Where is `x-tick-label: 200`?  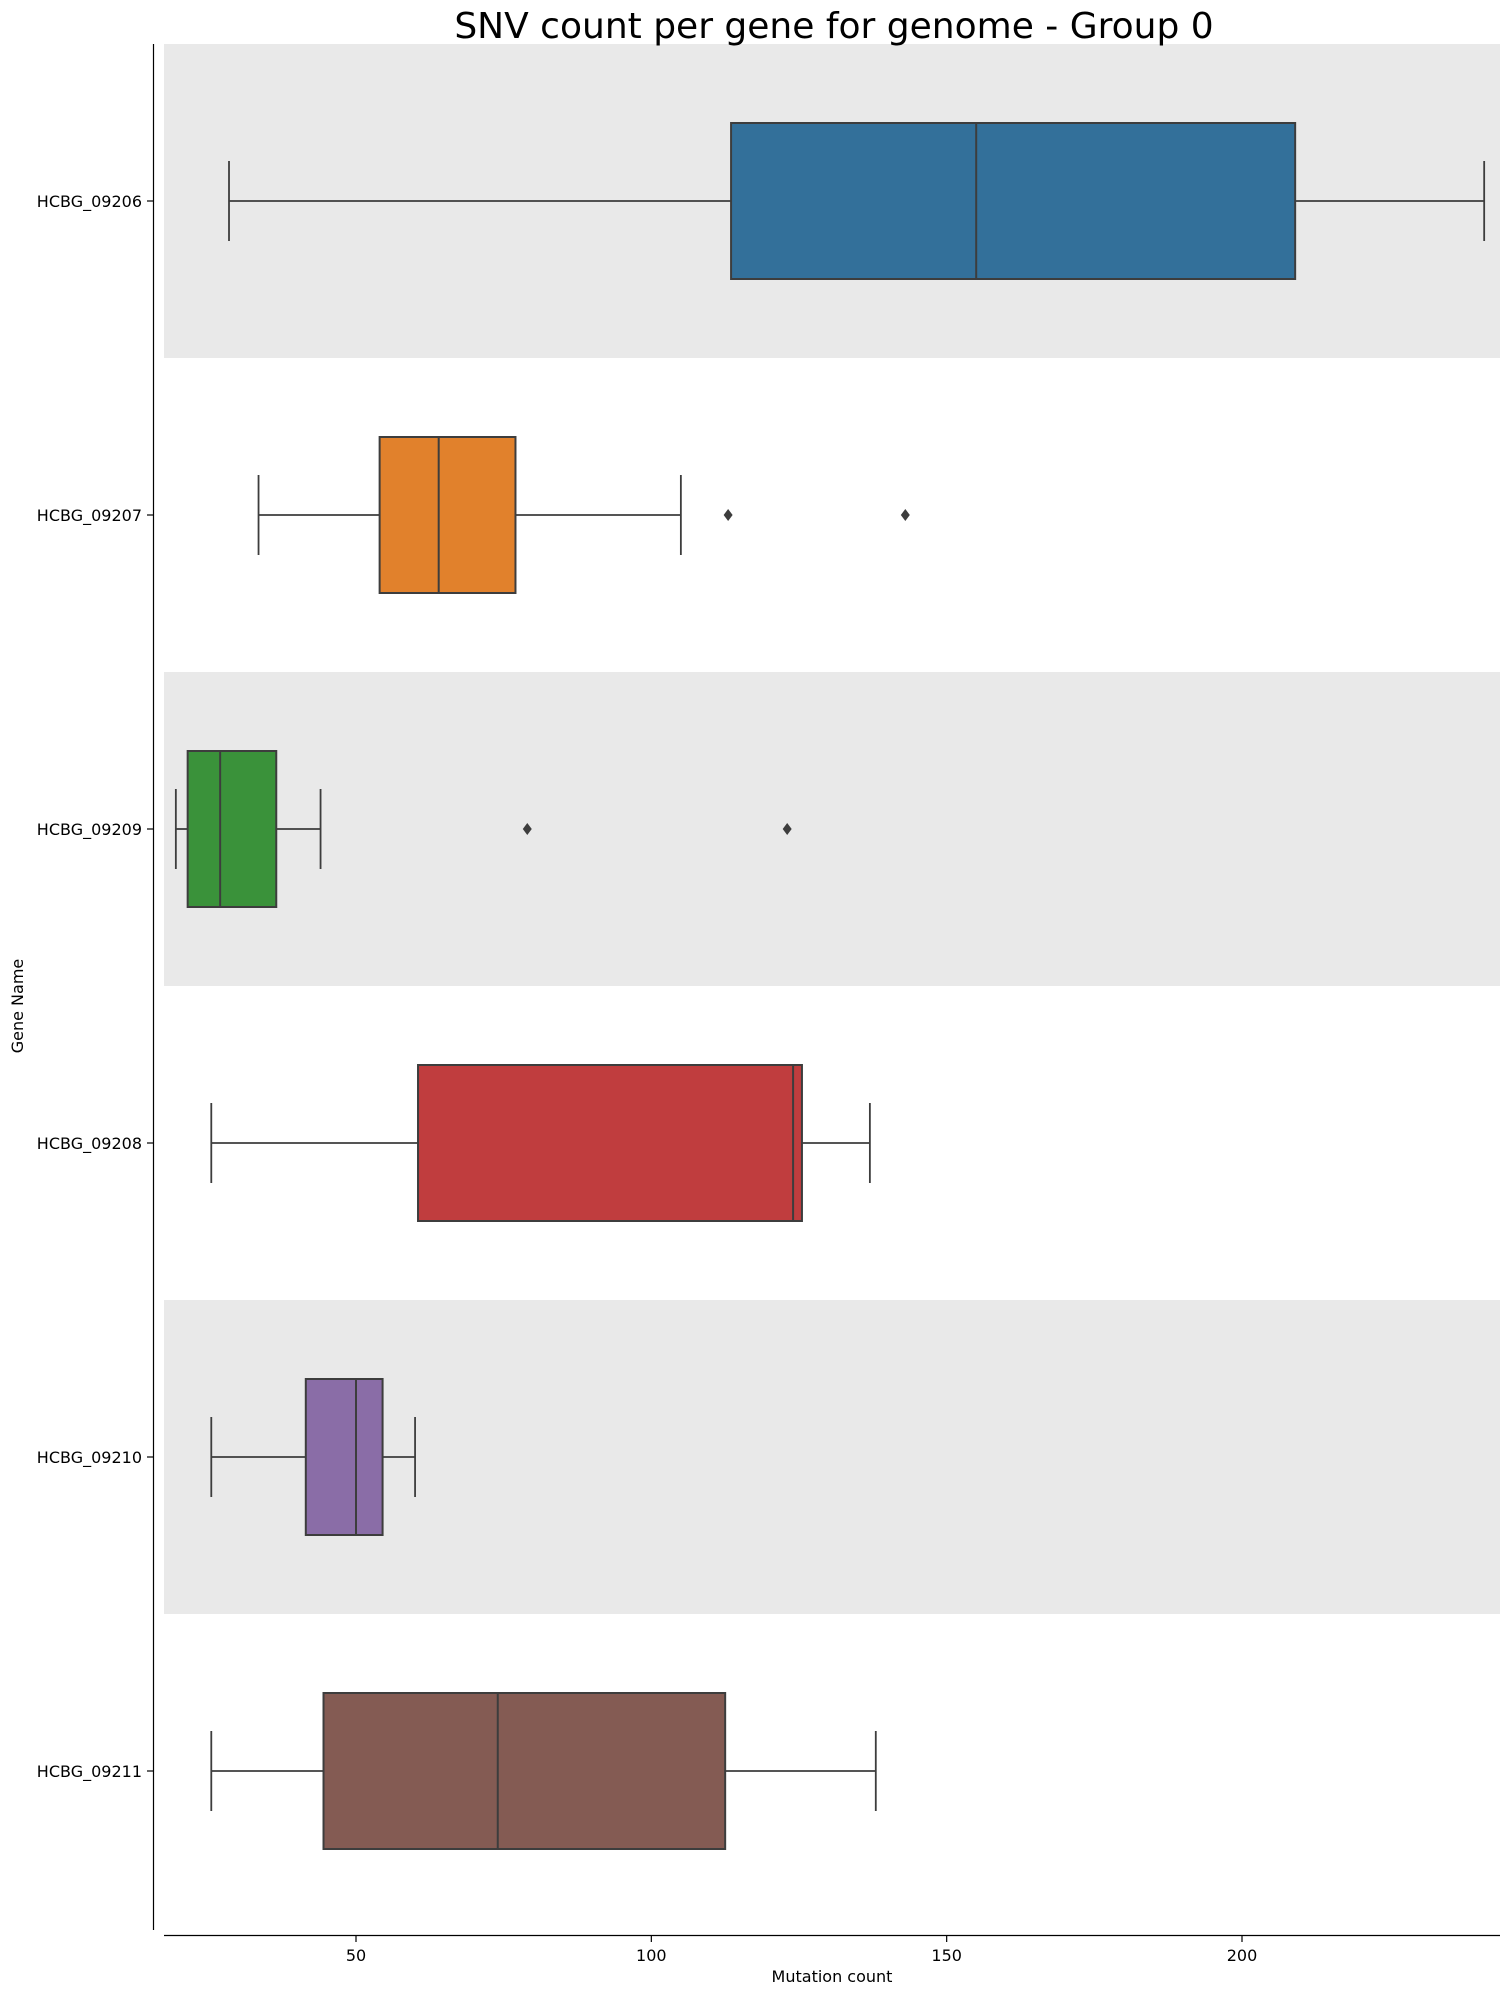 x-tick-label: 200 is located at coordinates (1242, 1955).